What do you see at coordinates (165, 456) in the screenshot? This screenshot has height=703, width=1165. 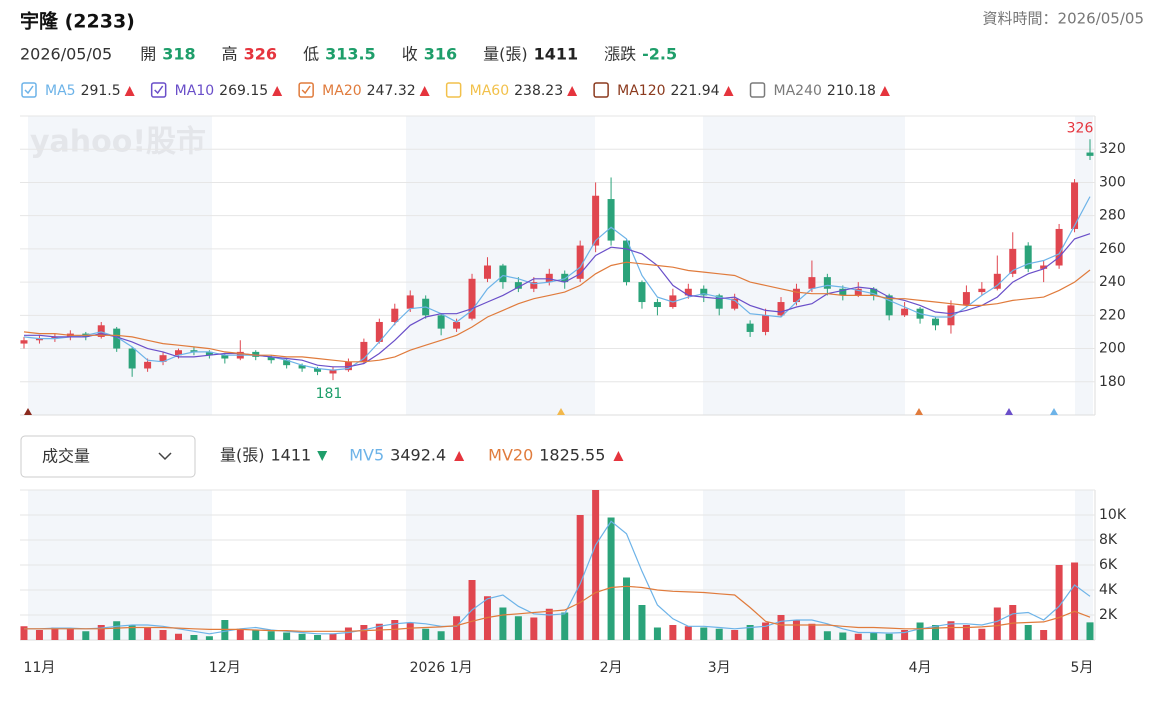 I see `dropdown-chevron` at bounding box center [165, 456].